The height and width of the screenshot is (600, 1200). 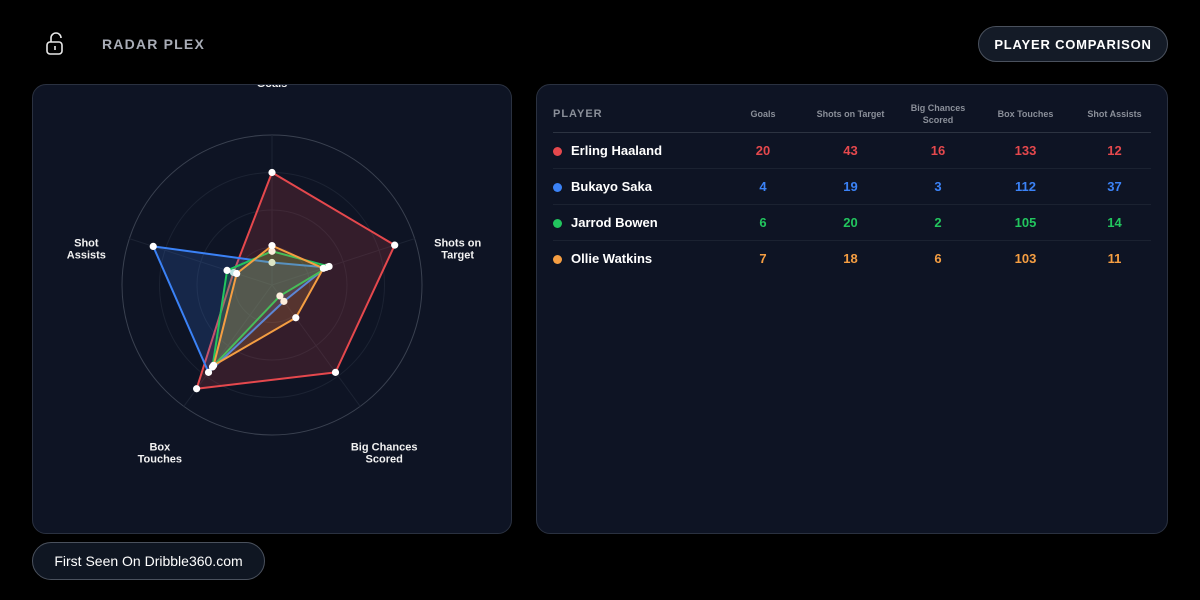 I want to click on player-name: Erling Haaland, so click(x=617, y=150).